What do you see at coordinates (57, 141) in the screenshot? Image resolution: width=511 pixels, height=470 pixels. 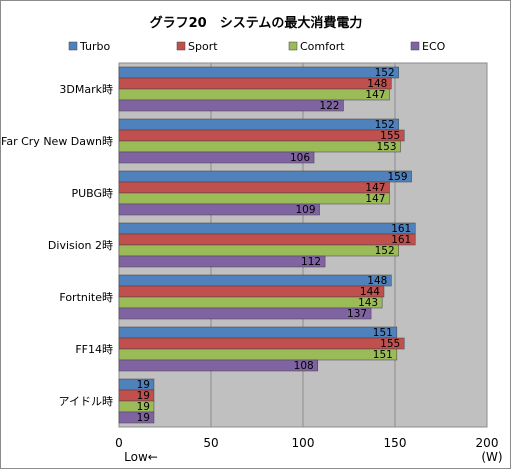 I see `category-label-1: Far Cry New Dawn時` at bounding box center [57, 141].